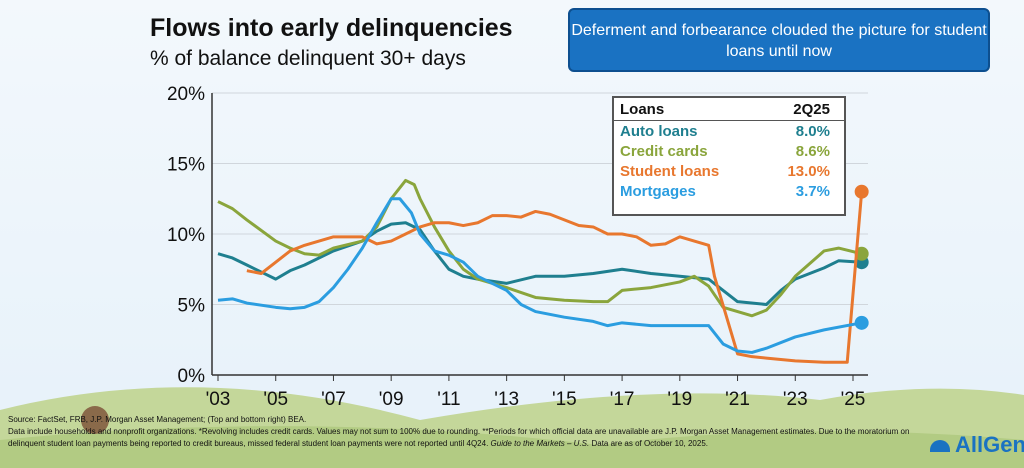  What do you see at coordinates (795, 399) in the screenshot?
I see `x-tick-label: '23` at bounding box center [795, 399].